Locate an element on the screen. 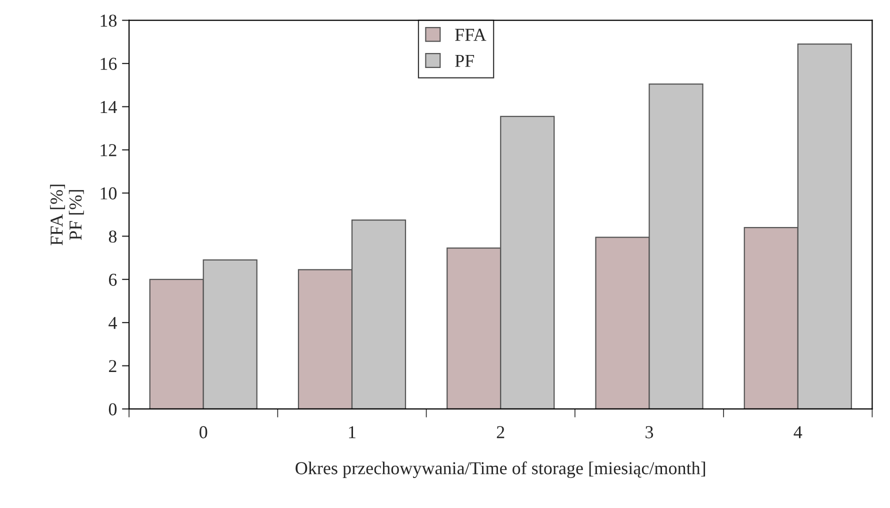 The height and width of the screenshot is (508, 890). x-tick-label: 3 is located at coordinates (650, 432).